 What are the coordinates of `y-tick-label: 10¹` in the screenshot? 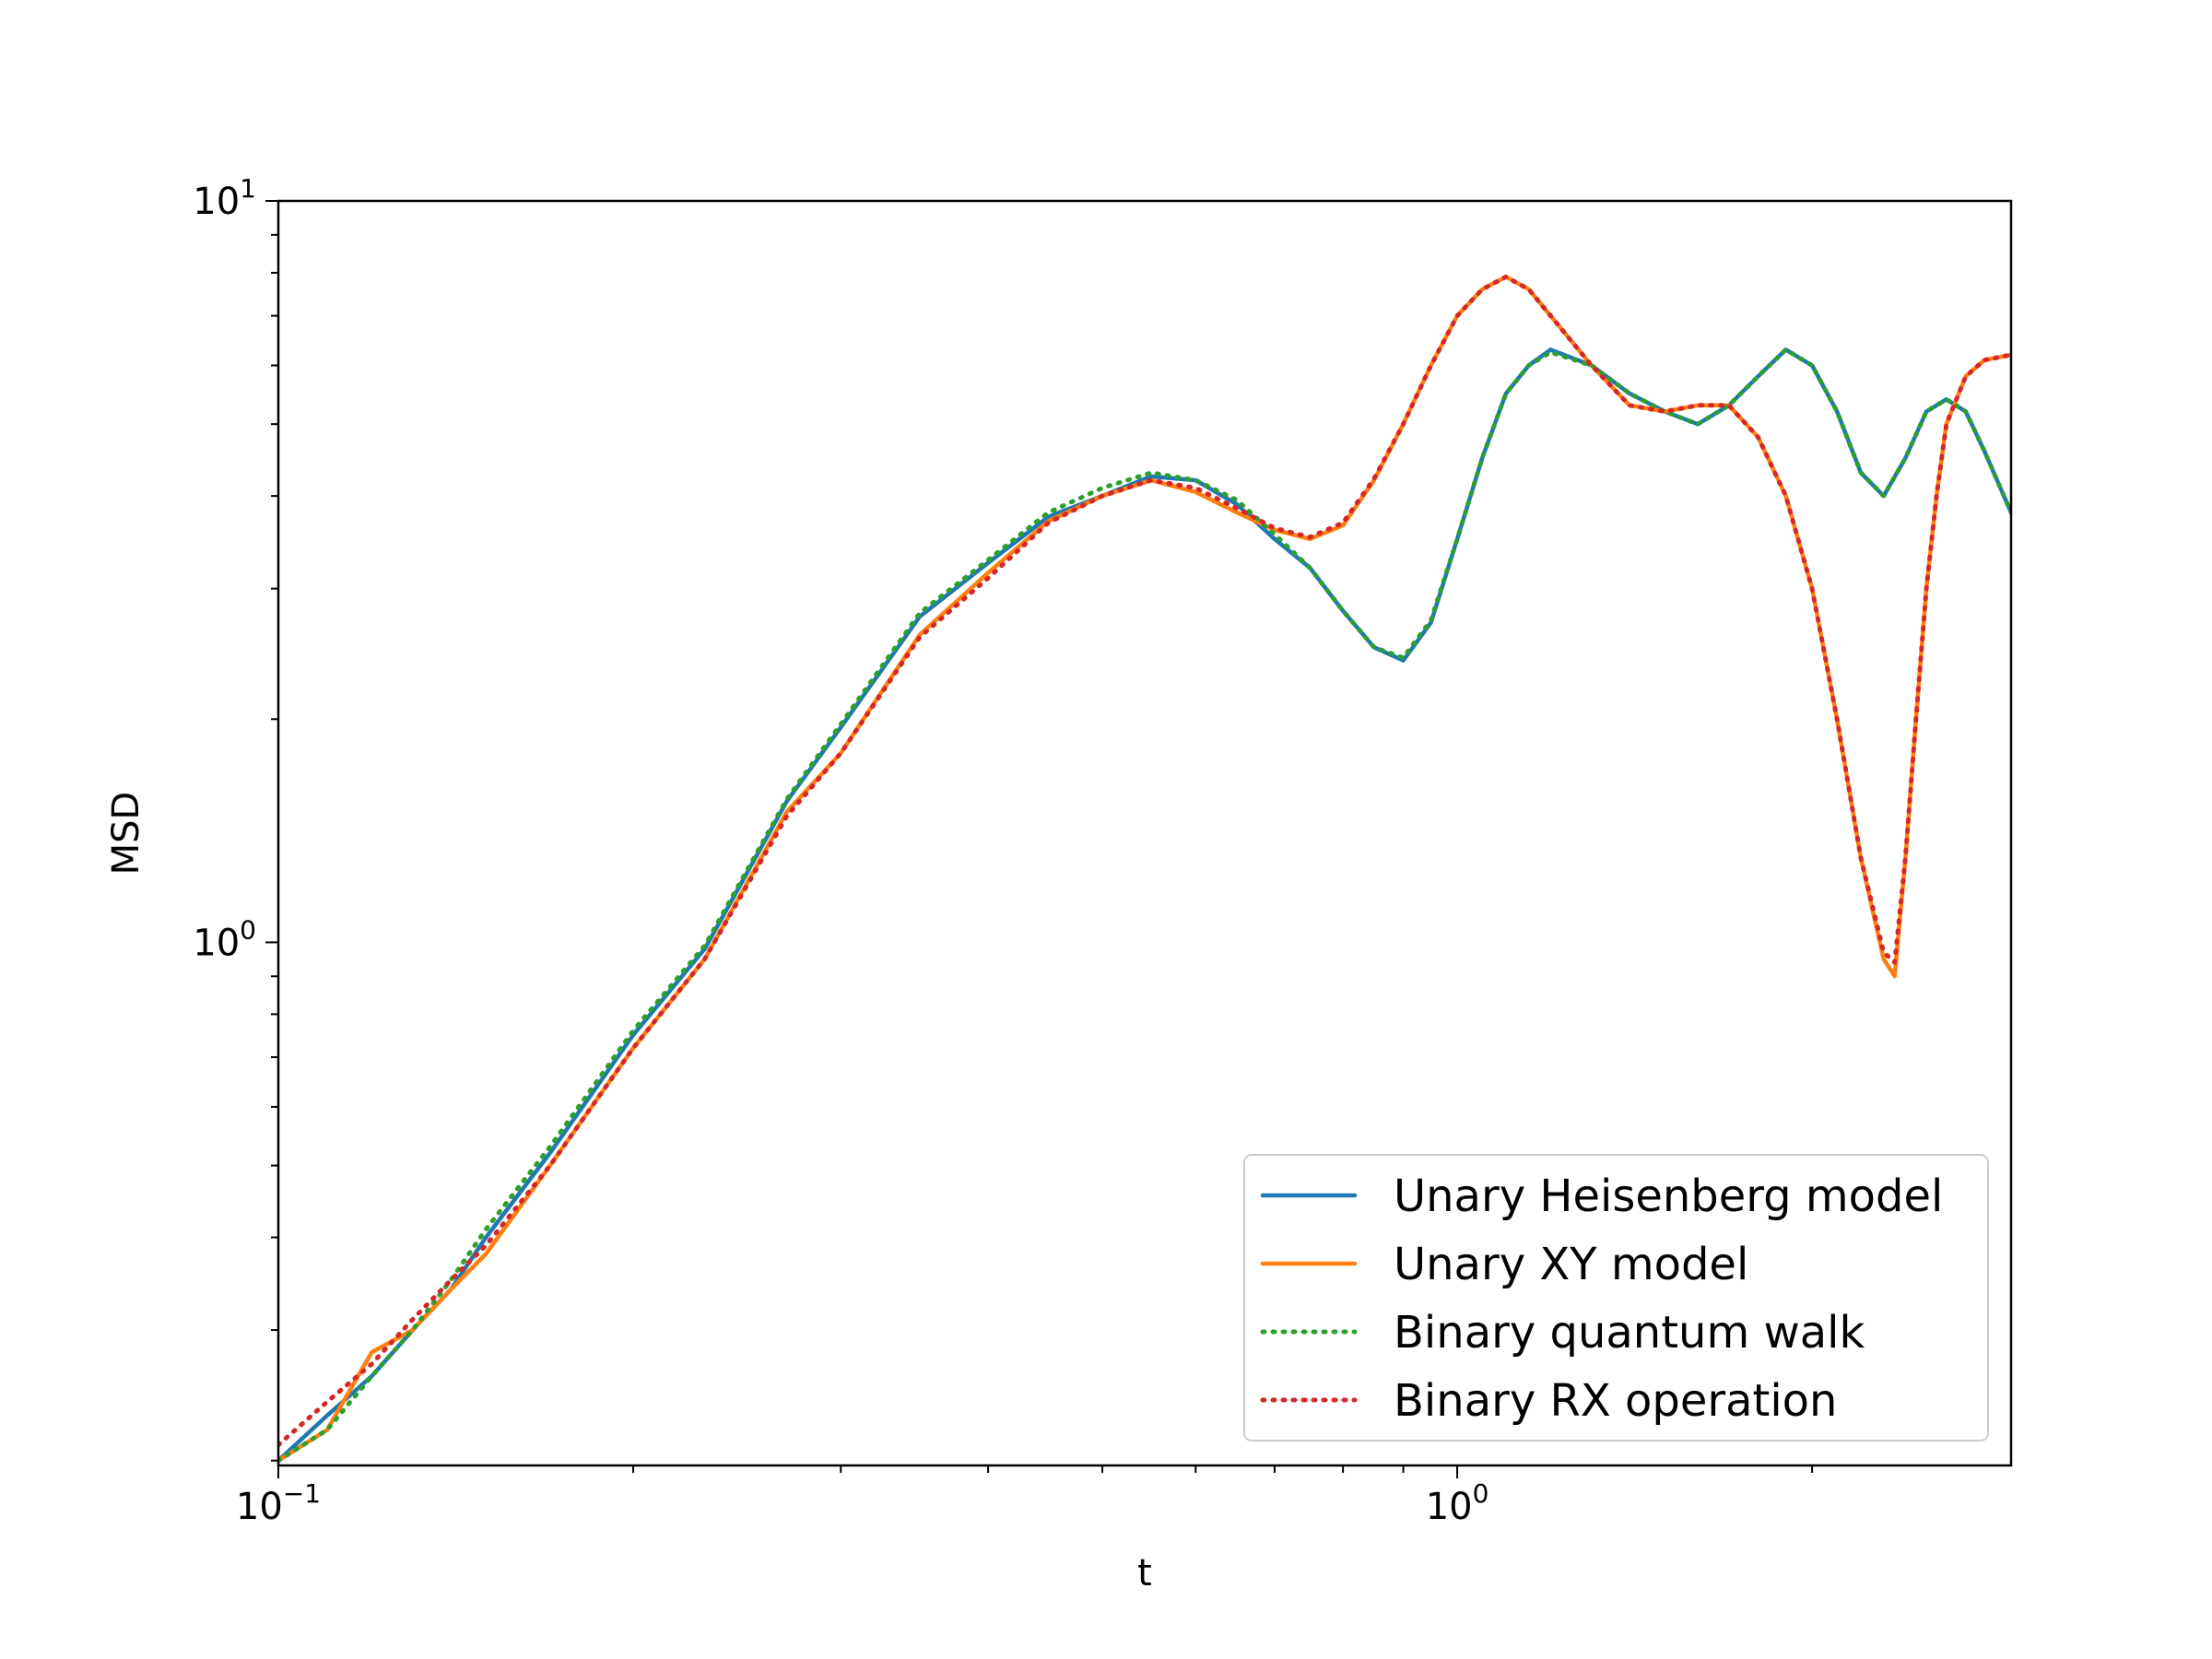 It's located at (224, 198).